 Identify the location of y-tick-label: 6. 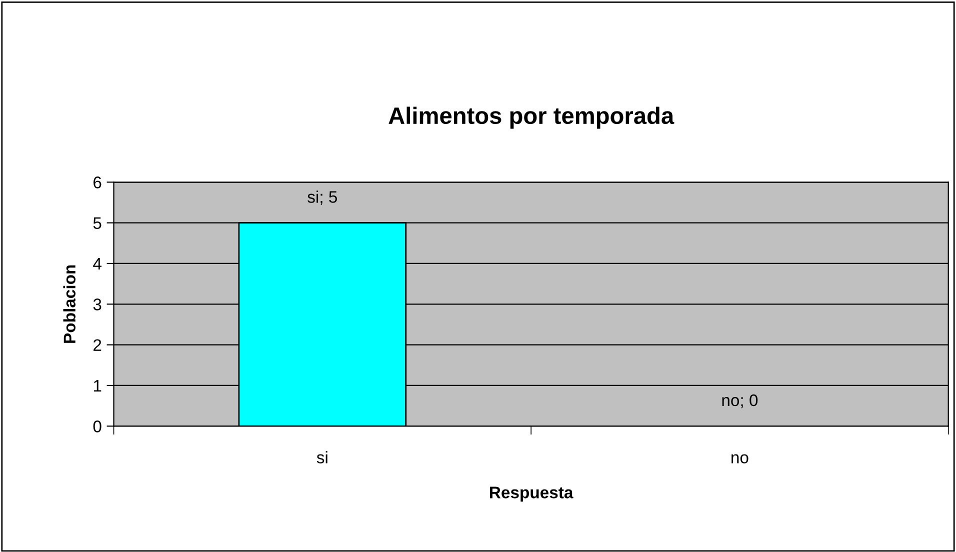
(98, 182).